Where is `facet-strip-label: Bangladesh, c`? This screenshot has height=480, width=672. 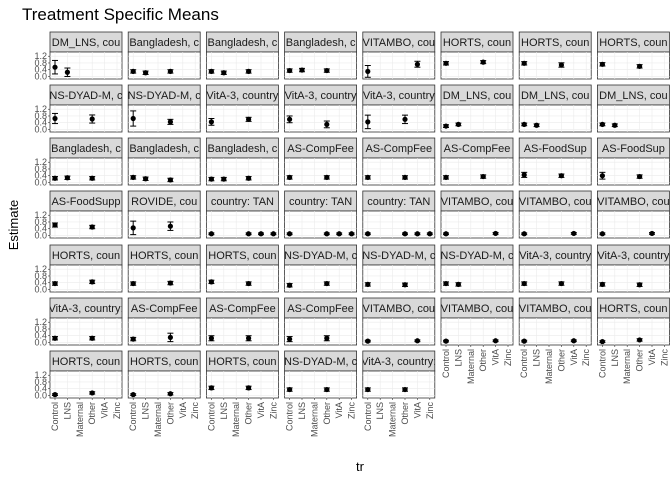 facet-strip-label: Bangladesh, c is located at coordinates (243, 149).